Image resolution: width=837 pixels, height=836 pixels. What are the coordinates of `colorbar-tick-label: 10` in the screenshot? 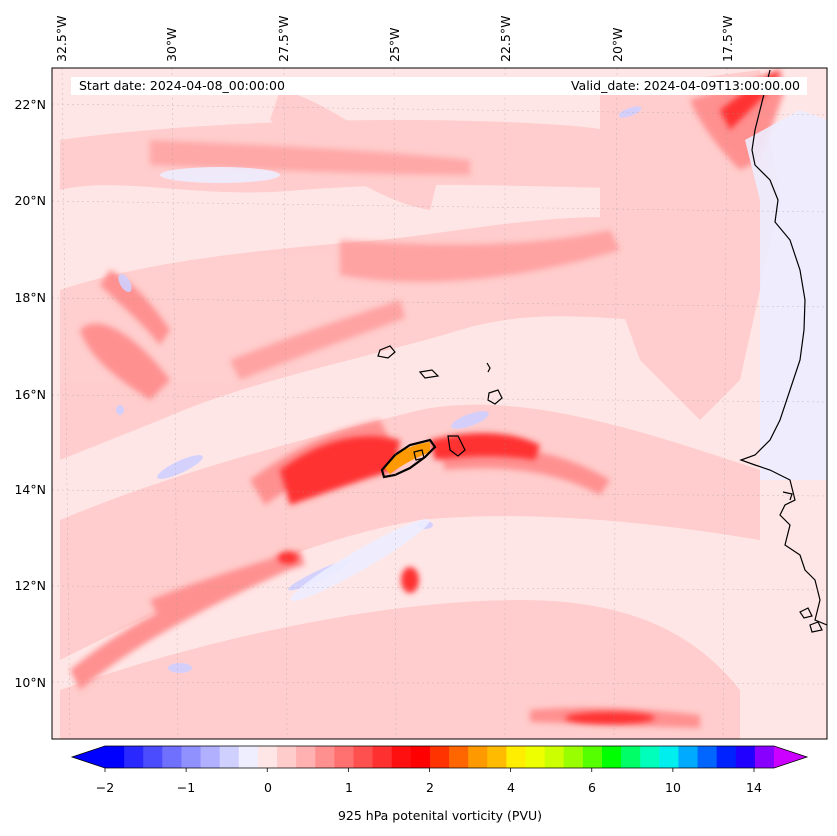 It's located at (673, 787).